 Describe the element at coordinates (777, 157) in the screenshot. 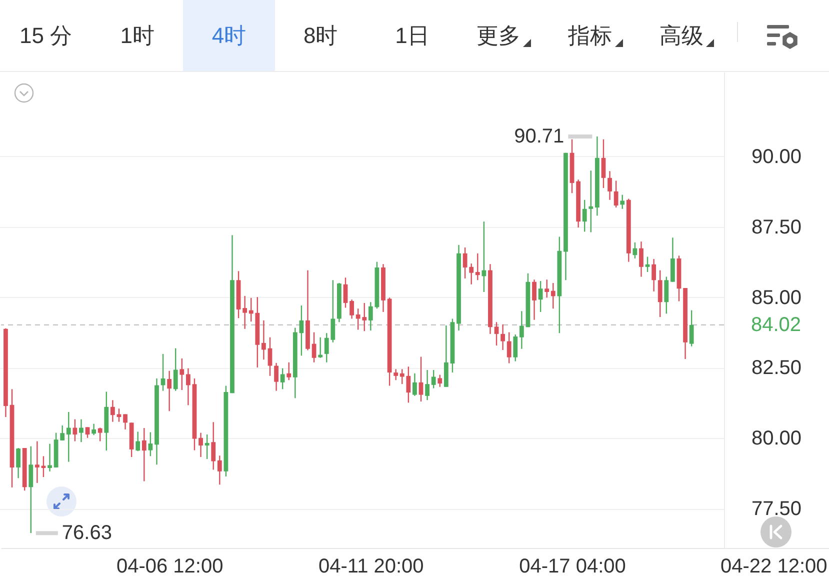

I see `y-tick-label: 90.00` at that location.